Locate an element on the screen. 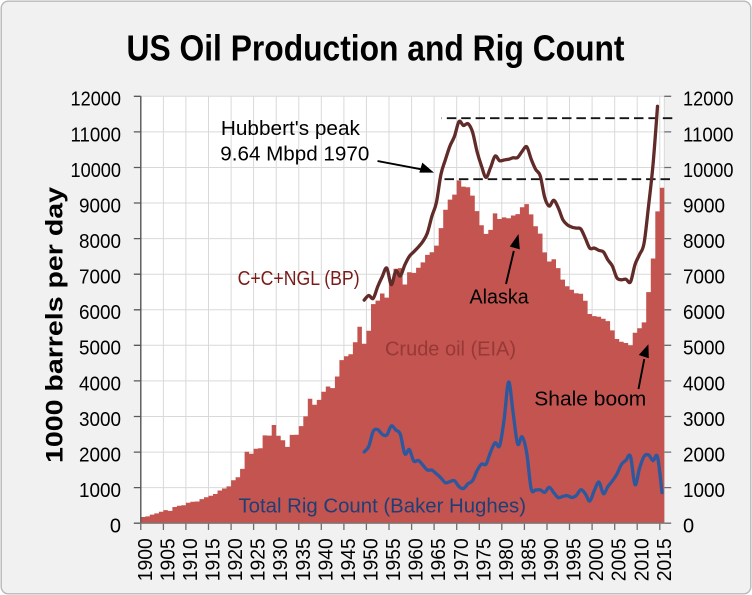 This screenshot has width=752, height=595. svg-text: Alaska is located at coordinates (500, 297).